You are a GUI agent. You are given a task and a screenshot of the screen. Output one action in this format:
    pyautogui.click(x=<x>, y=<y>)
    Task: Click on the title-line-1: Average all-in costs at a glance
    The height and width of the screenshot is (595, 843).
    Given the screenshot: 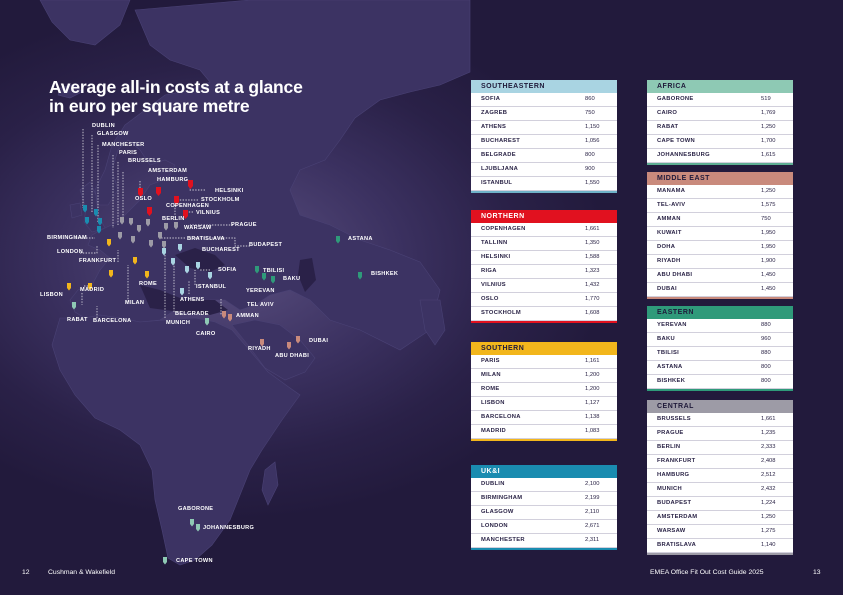 What is the action you would take?
    pyautogui.click(x=176, y=87)
    